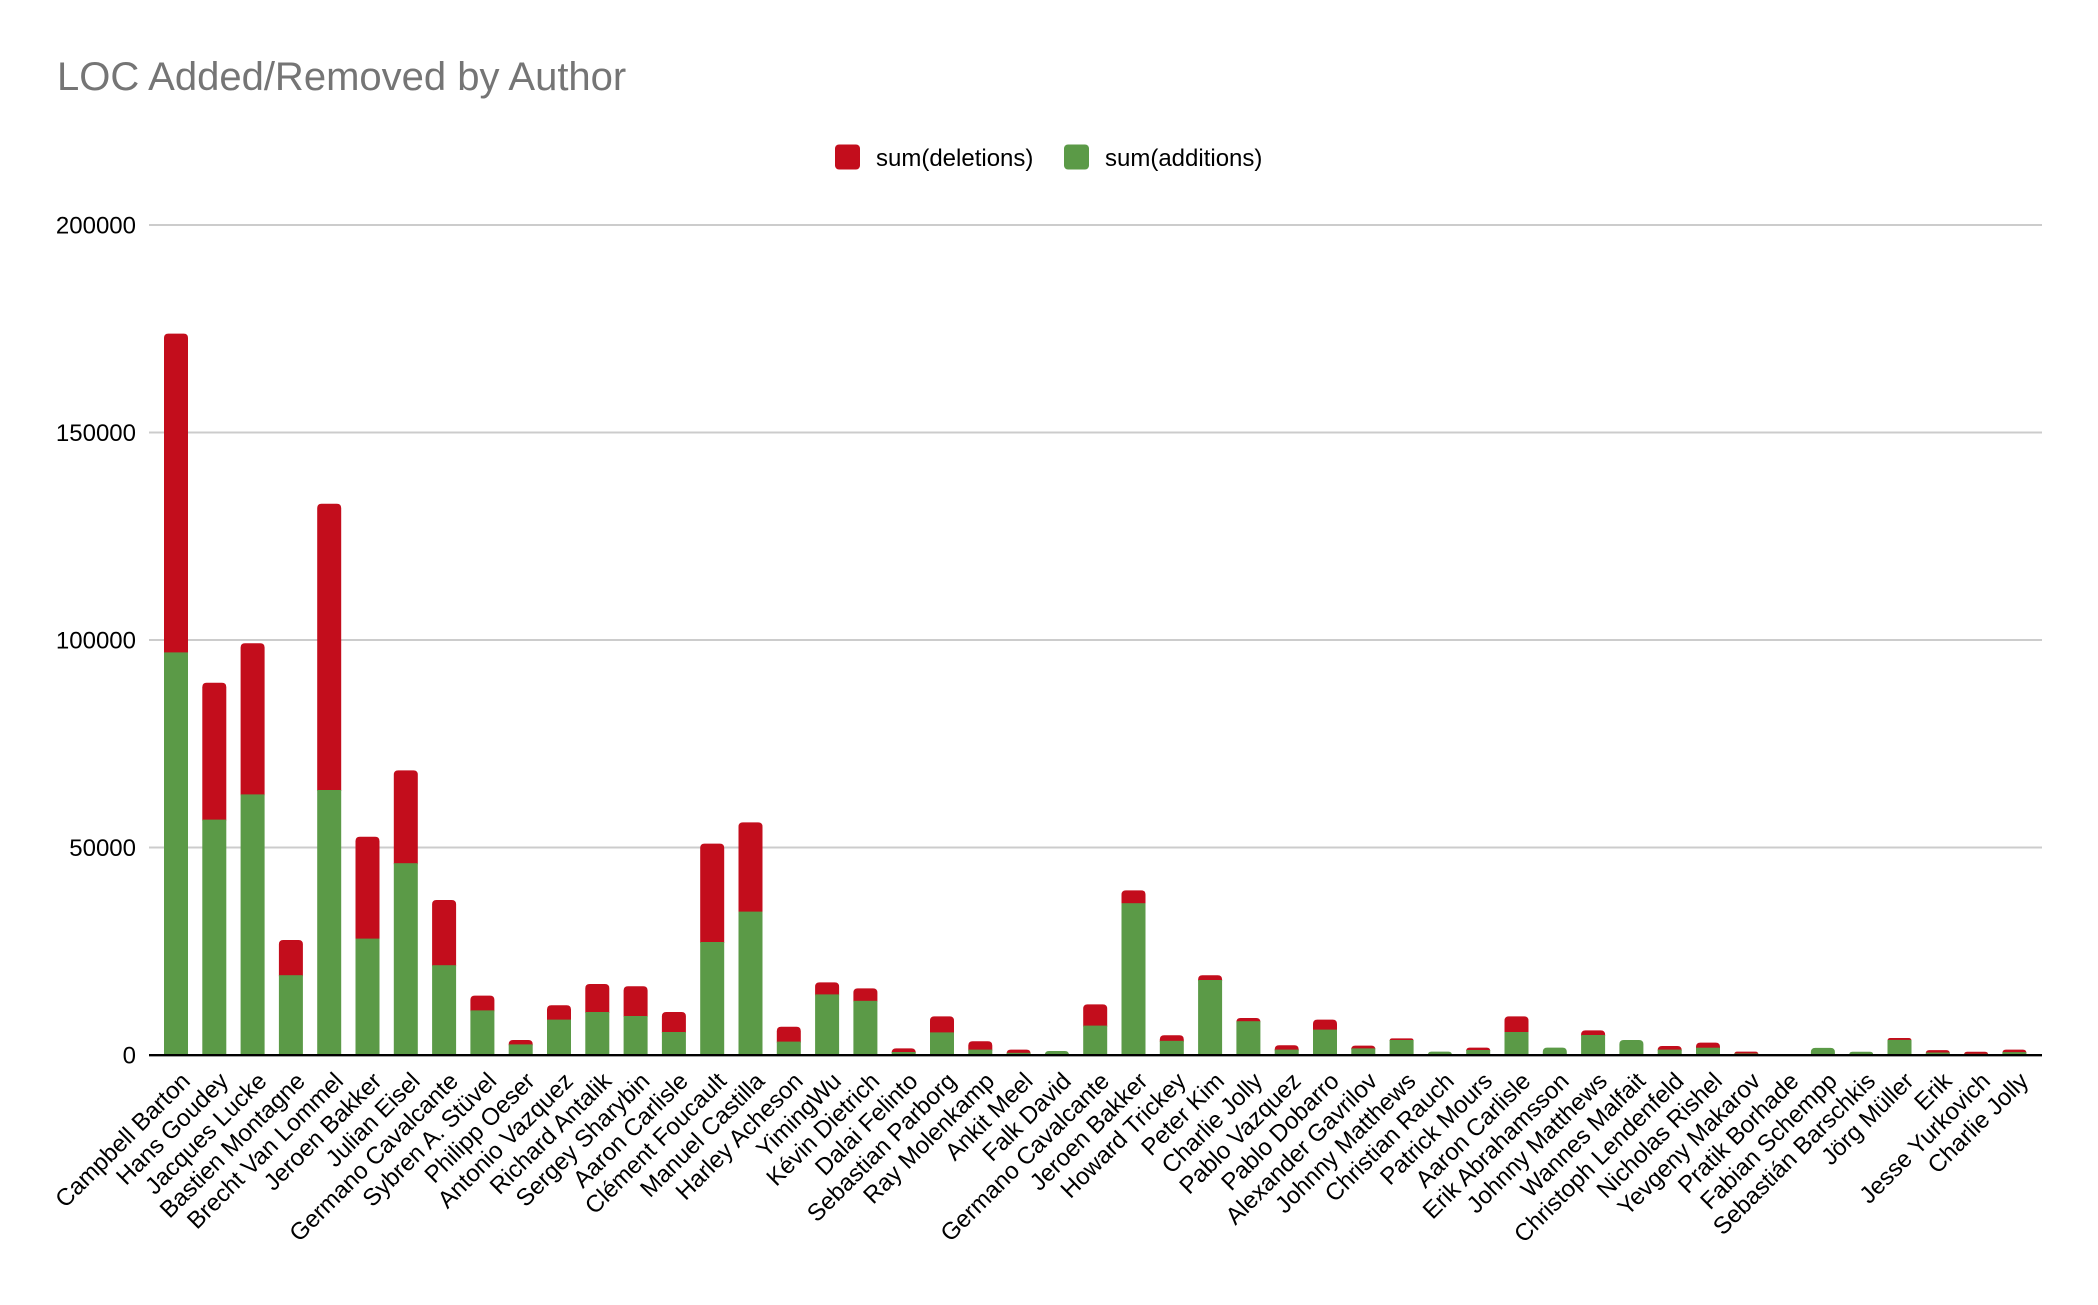 This screenshot has height=1305, width=2098. I want to click on svg-text: sum(additions), so click(1183, 158).